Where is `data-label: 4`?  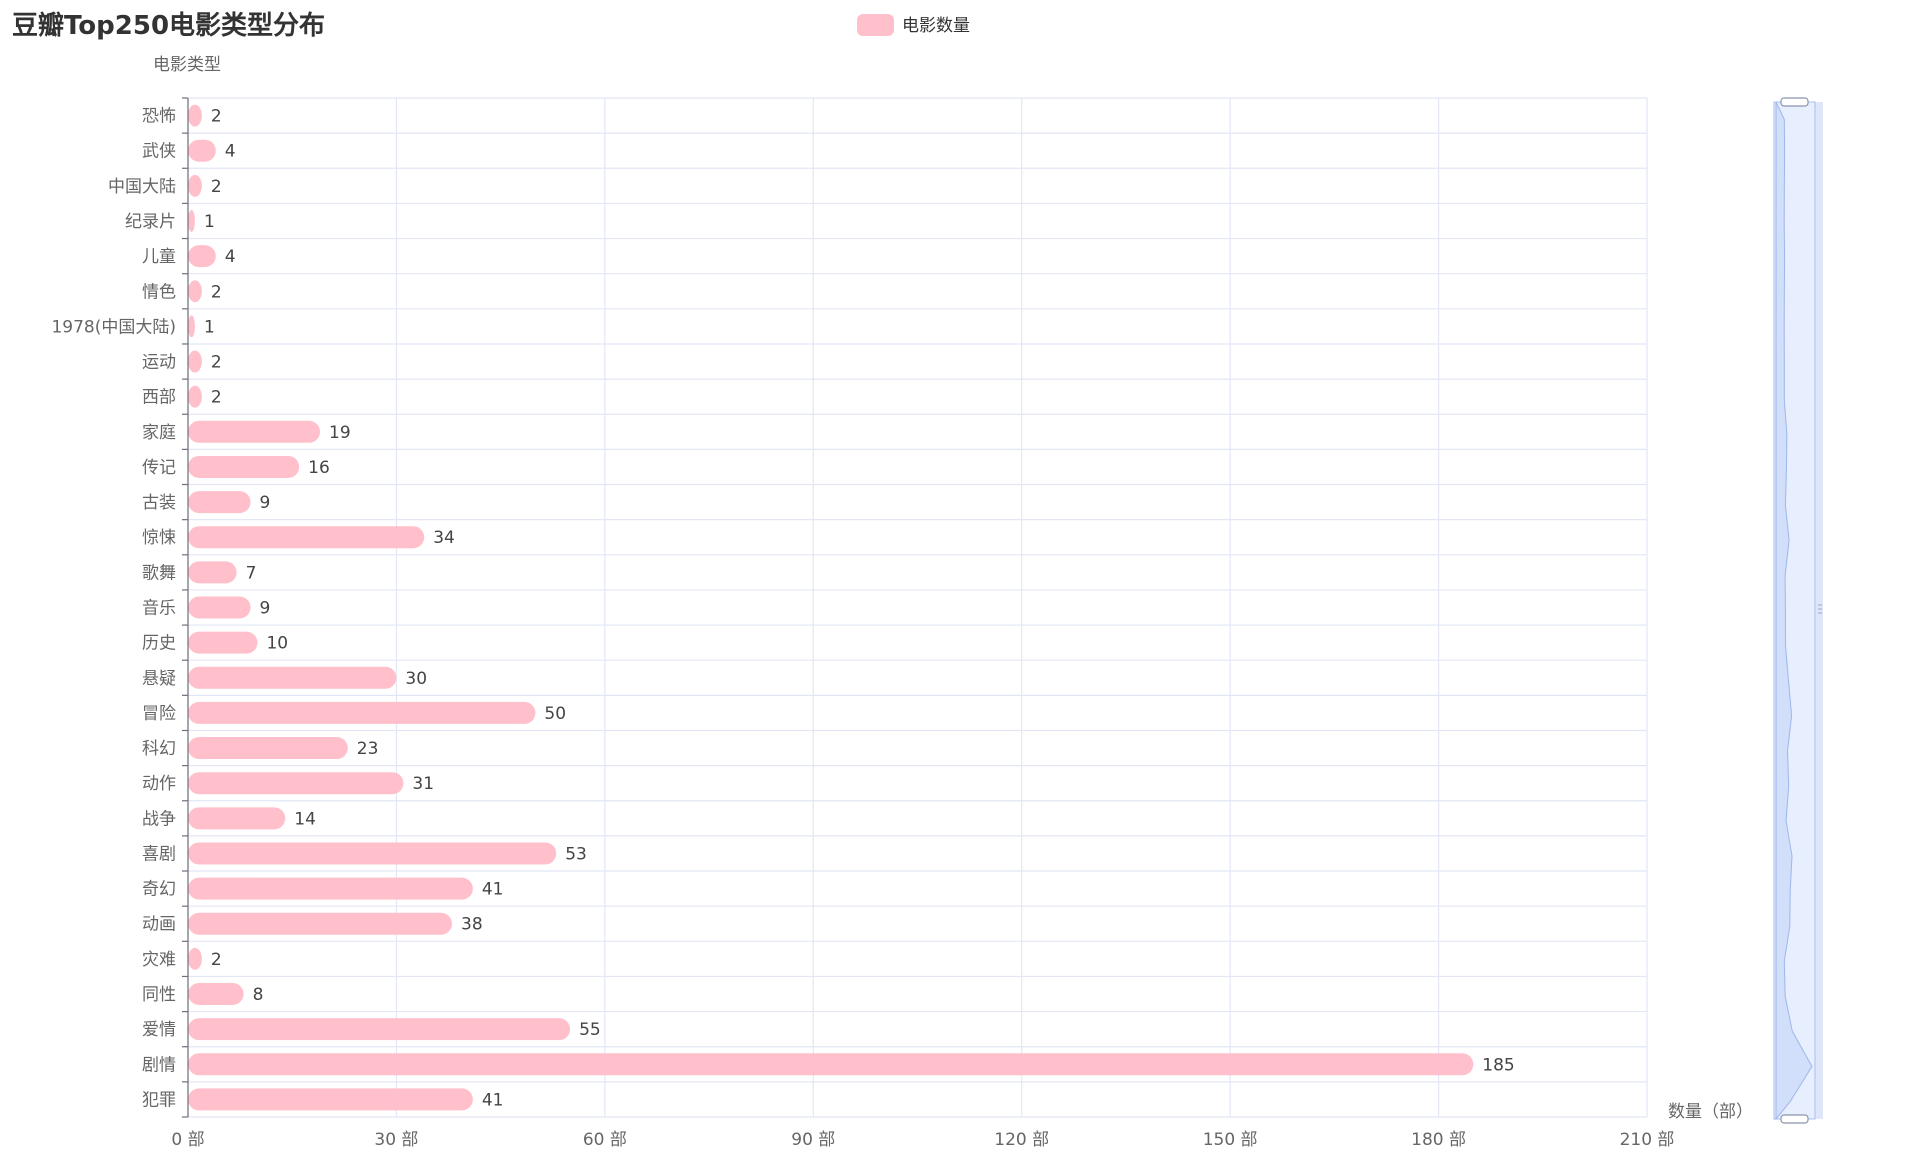 data-label: 4 is located at coordinates (230, 152).